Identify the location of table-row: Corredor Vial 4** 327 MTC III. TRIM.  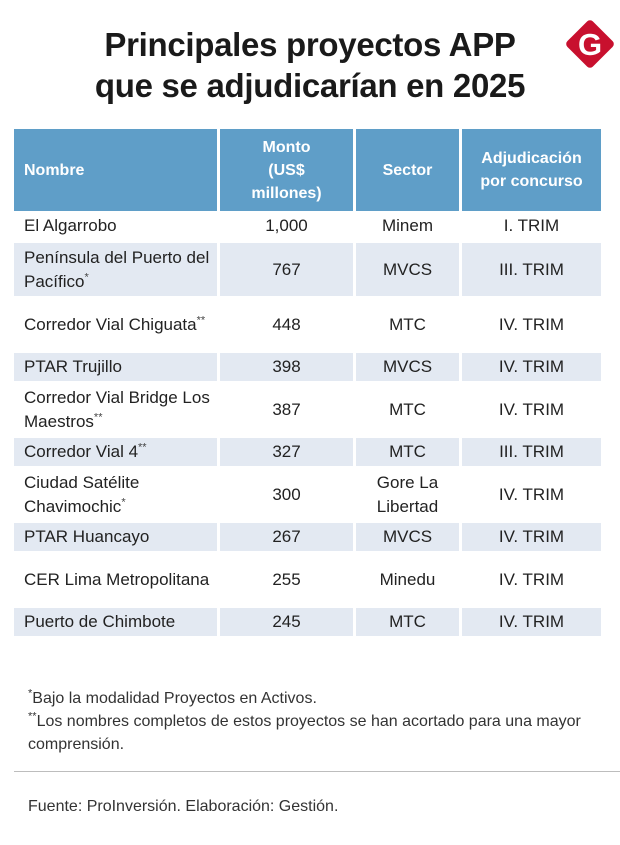
(307, 451).